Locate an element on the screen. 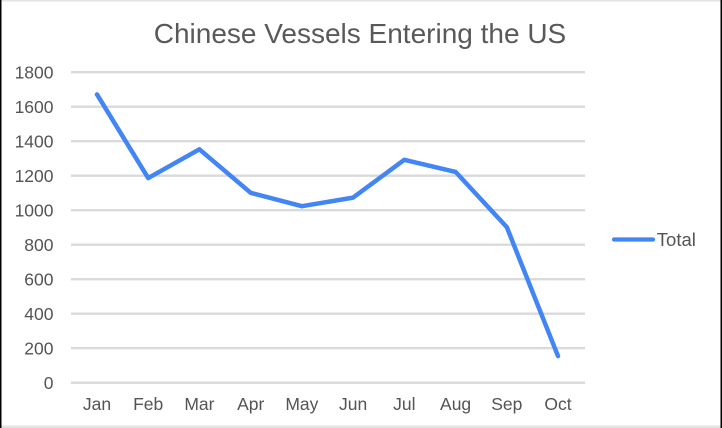 This screenshot has width=722, height=428. svg-text: 1200 is located at coordinates (34, 176).